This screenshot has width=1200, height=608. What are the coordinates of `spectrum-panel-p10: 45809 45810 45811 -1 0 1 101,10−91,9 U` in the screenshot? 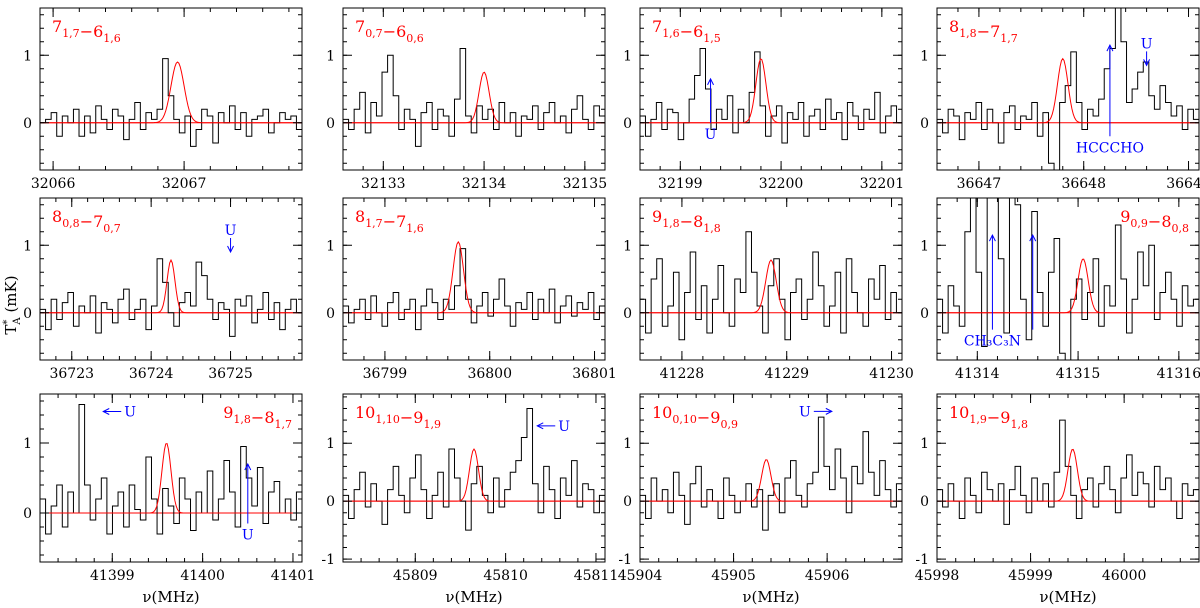 It's located at (470, 488).